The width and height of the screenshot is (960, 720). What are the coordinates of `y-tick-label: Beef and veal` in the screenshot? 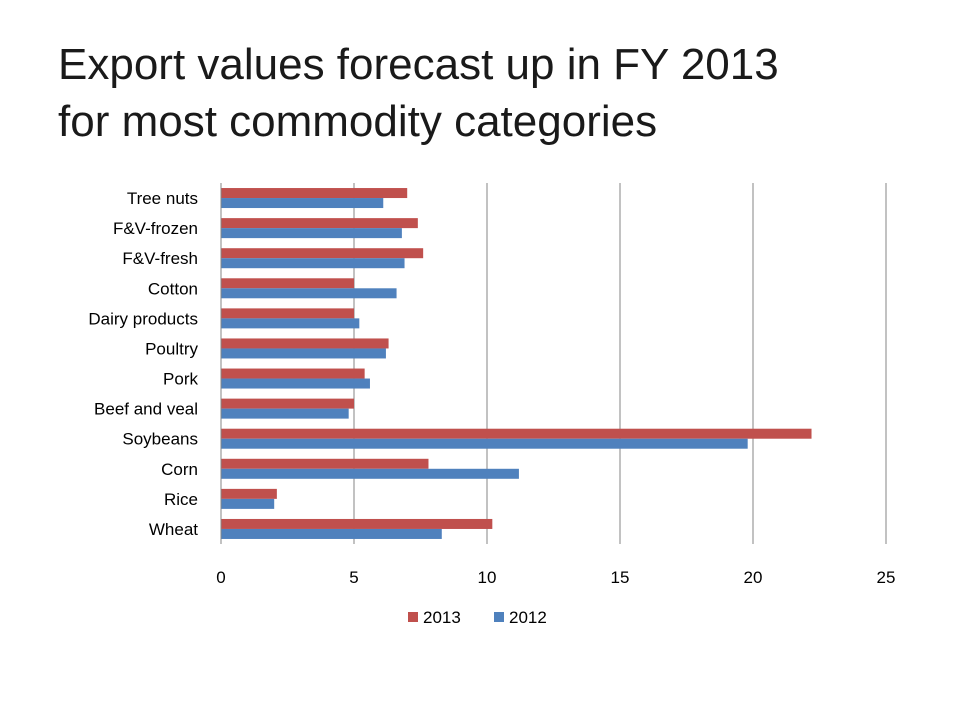 It's located at (146, 409).